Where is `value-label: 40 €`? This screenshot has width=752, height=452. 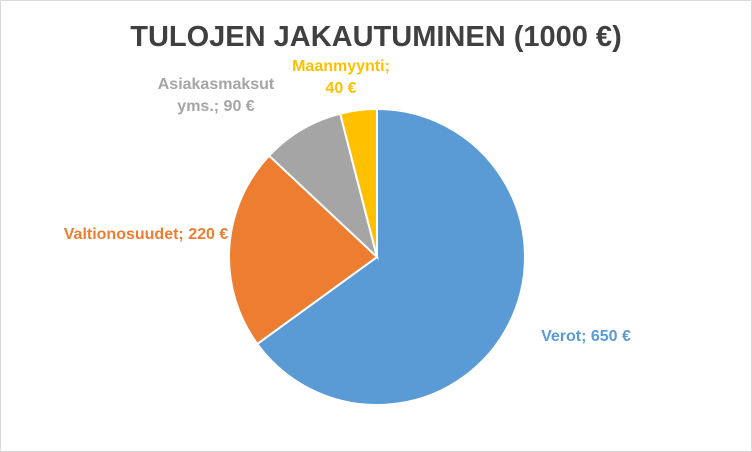
value-label: 40 € is located at coordinates (341, 88).